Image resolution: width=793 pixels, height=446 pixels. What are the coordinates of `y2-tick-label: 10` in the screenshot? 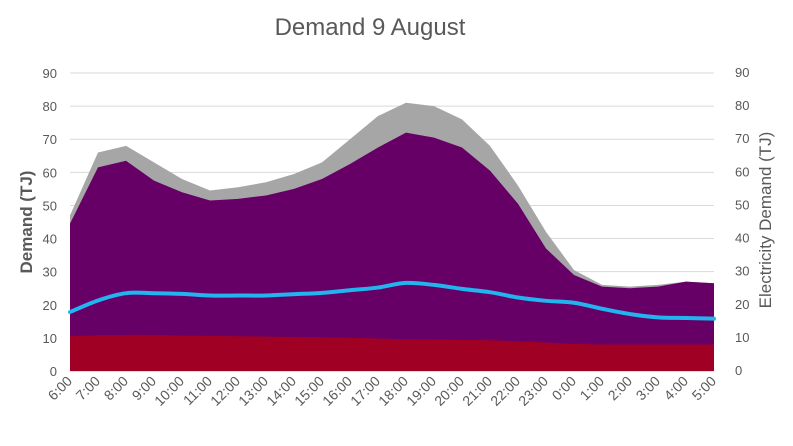 It's located at (742, 337).